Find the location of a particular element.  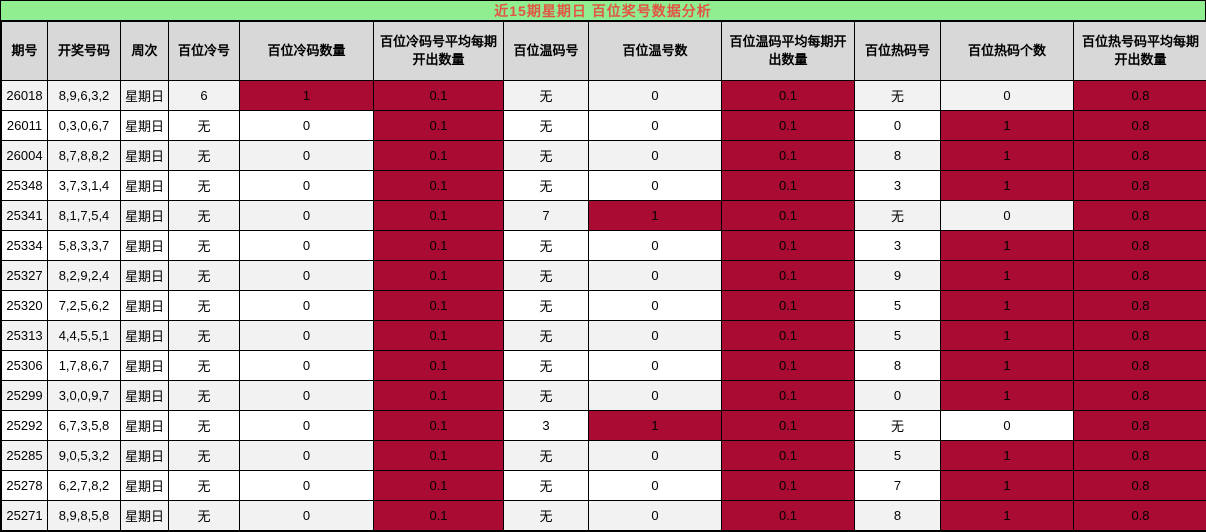

column-header-0: 期号 is located at coordinates (24, 51).